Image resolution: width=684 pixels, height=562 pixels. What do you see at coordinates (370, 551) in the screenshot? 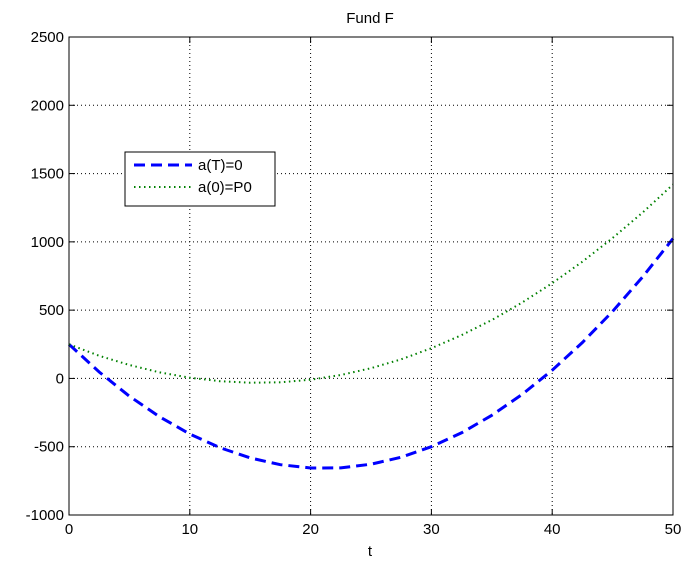
I see `x-axis-label: t` at bounding box center [370, 551].